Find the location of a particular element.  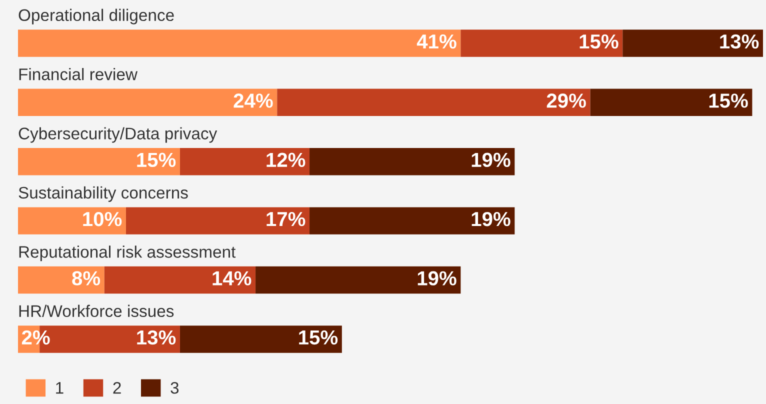

data-label: 29% is located at coordinates (566, 101).